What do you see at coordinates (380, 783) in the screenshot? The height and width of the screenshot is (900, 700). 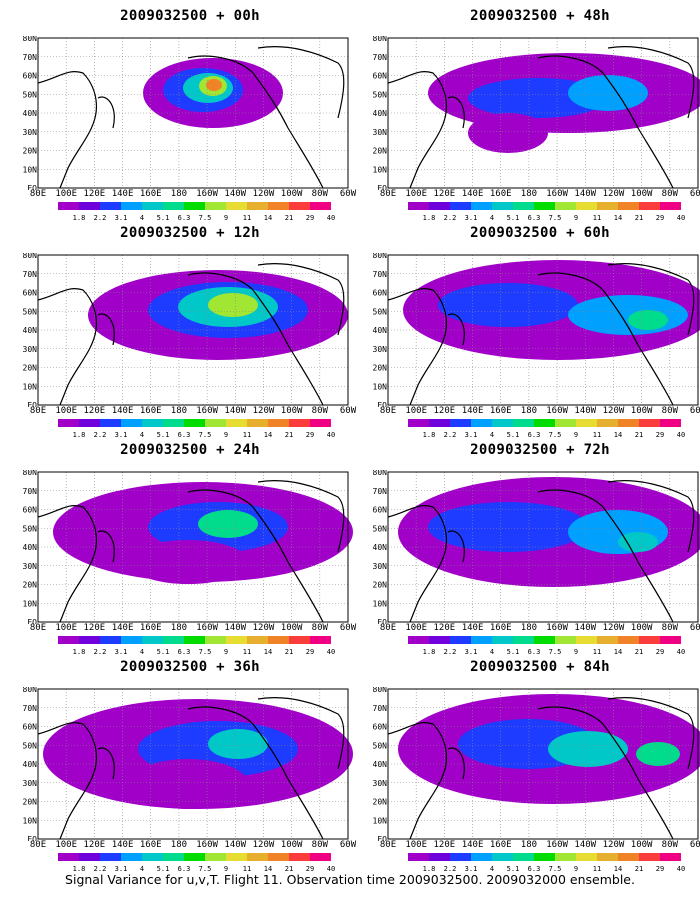 I see `latitude-label: 30N` at bounding box center [380, 783].